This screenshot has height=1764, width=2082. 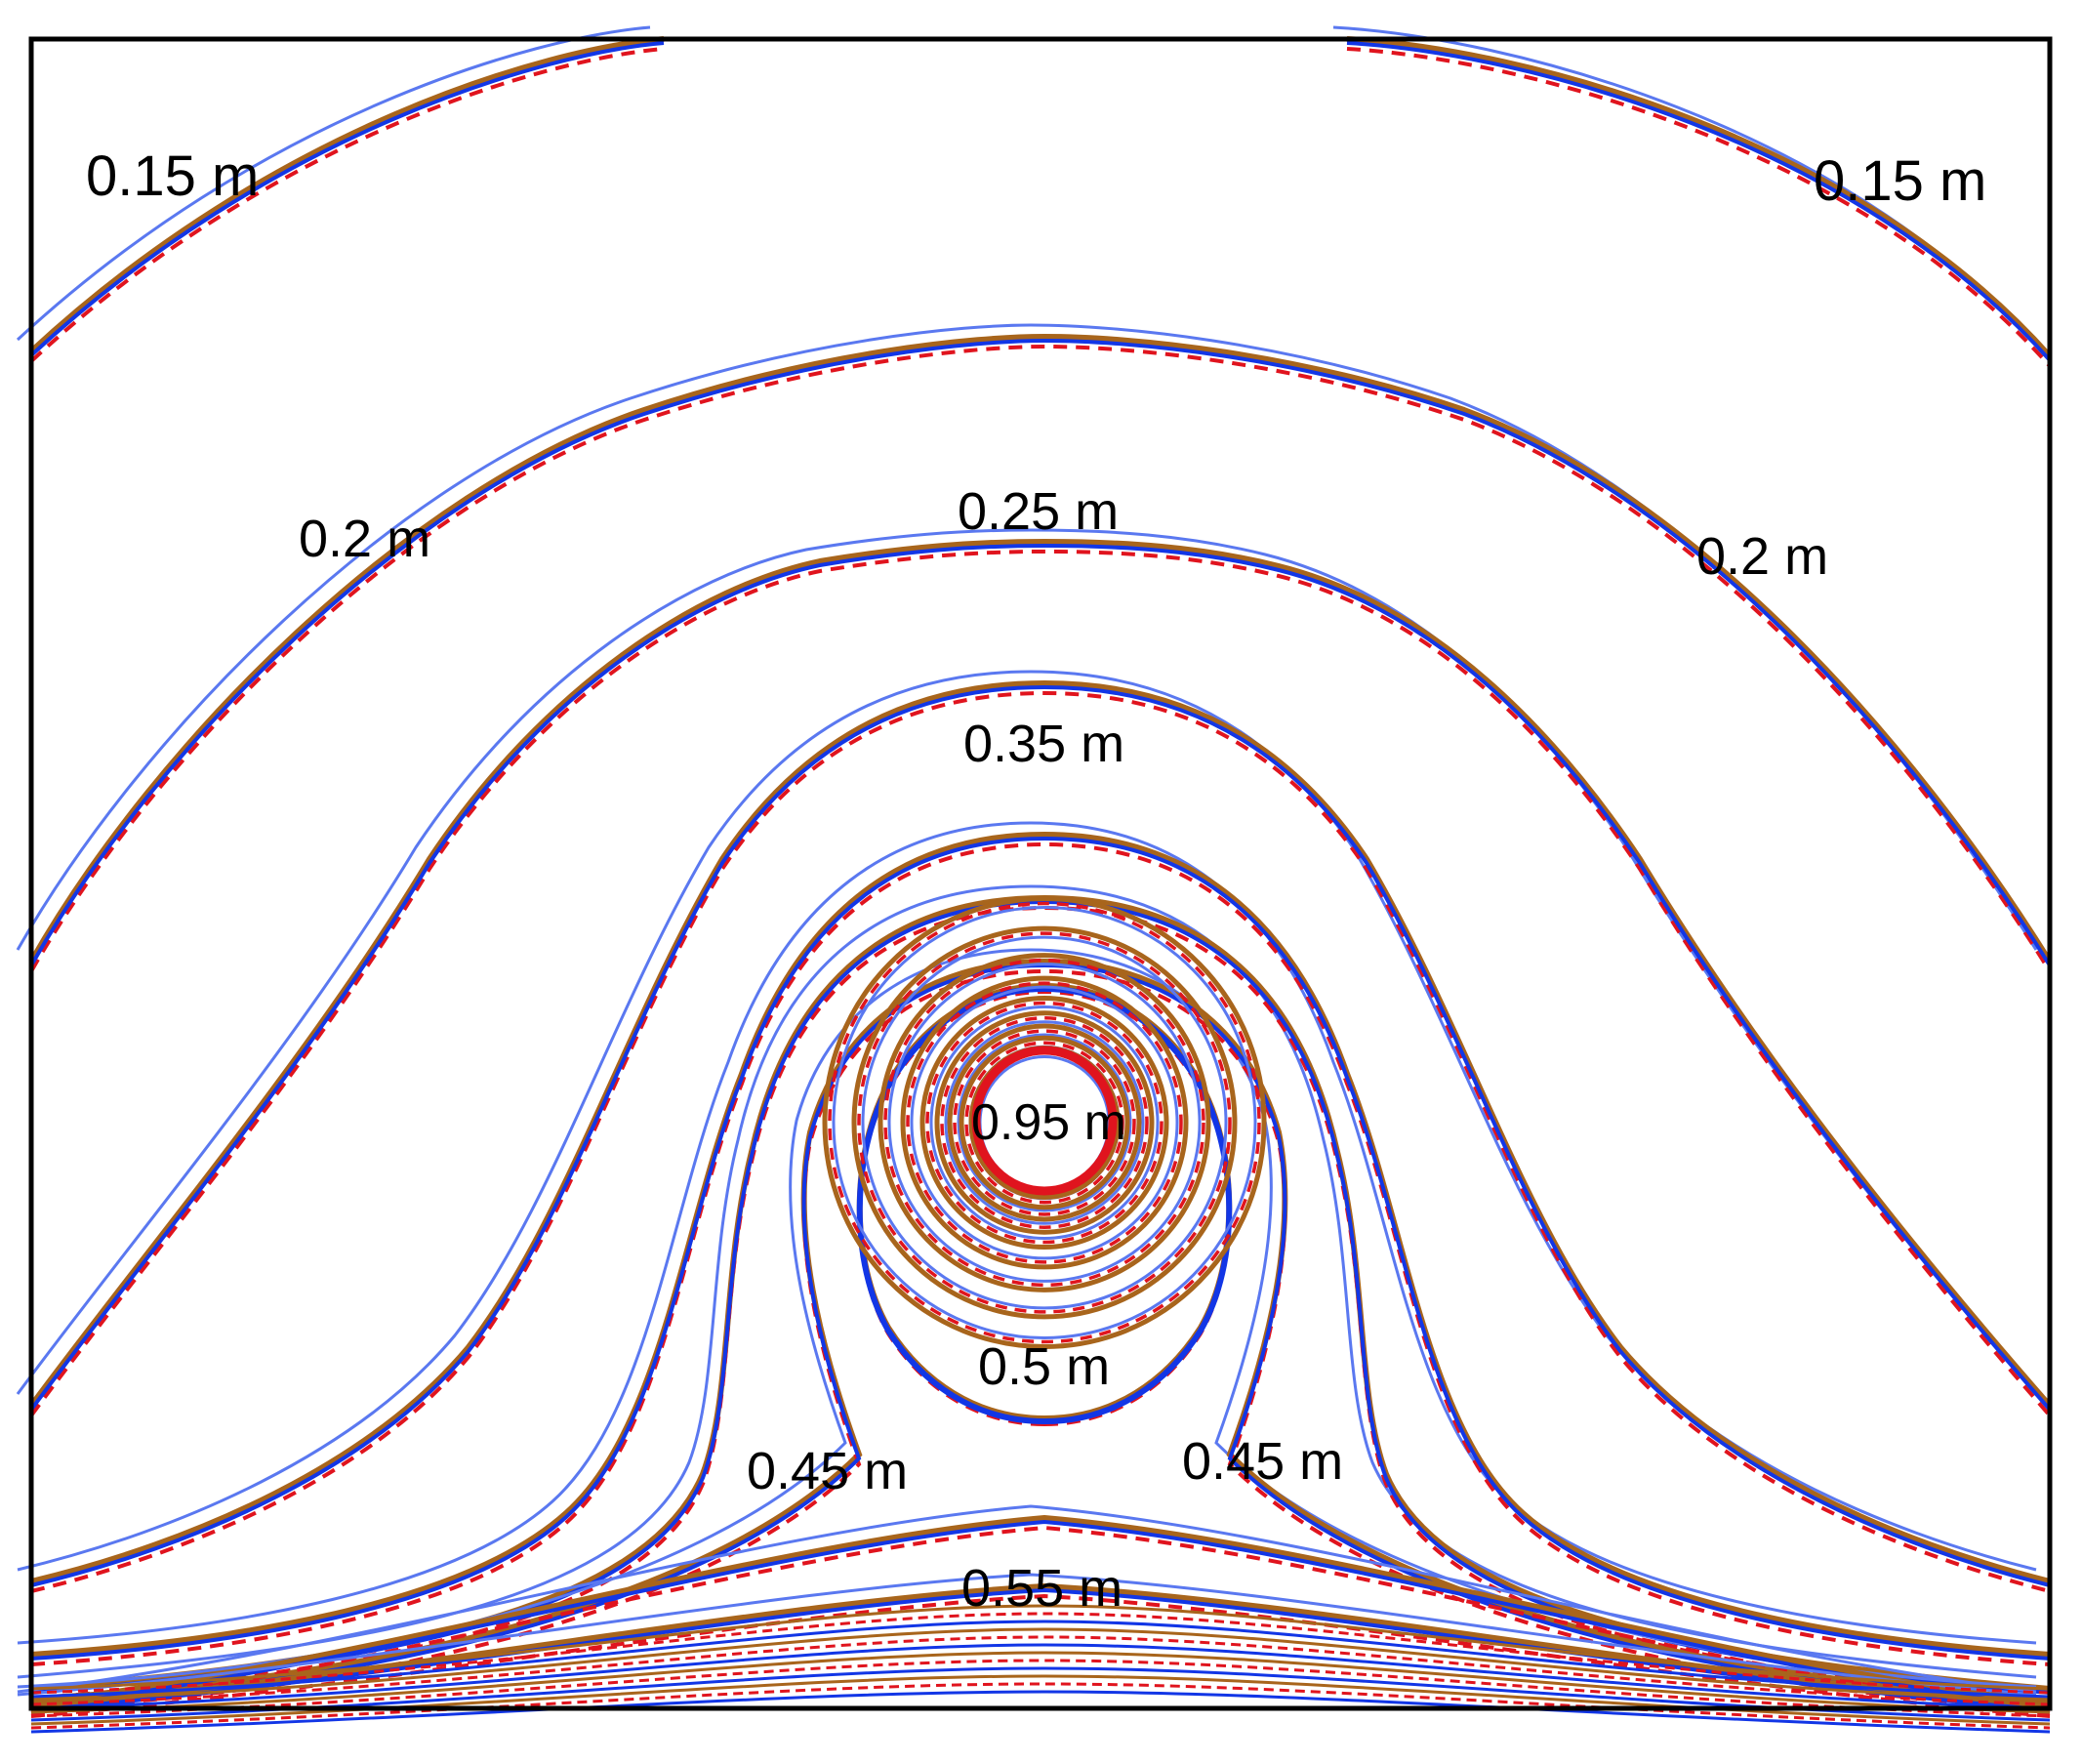 What do you see at coordinates (1762, 556) in the screenshot?
I see `label-02-right: 0.2 m` at bounding box center [1762, 556].